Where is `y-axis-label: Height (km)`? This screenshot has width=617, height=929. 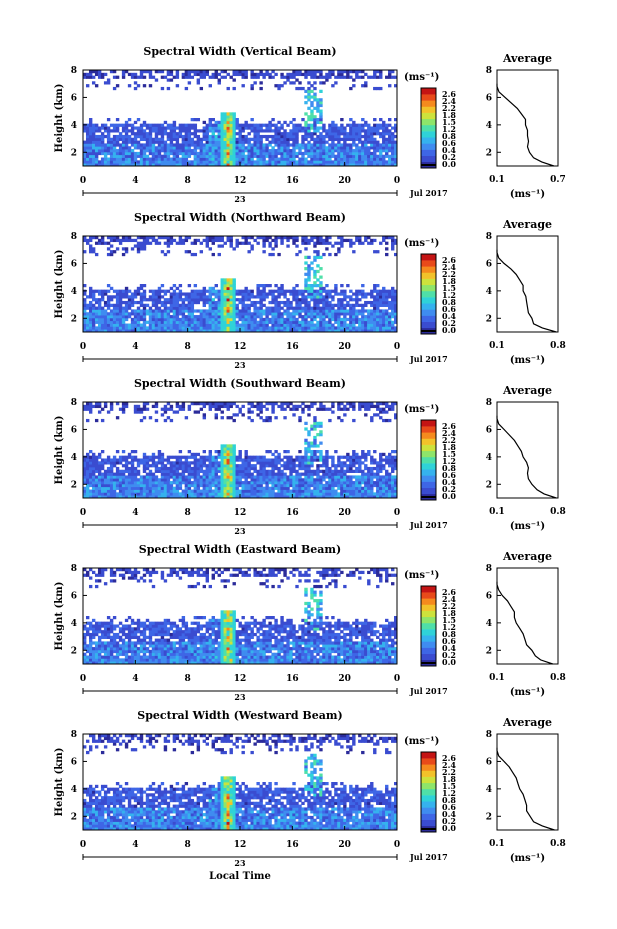 y-axis-label: Height (km) is located at coordinates (59, 118).